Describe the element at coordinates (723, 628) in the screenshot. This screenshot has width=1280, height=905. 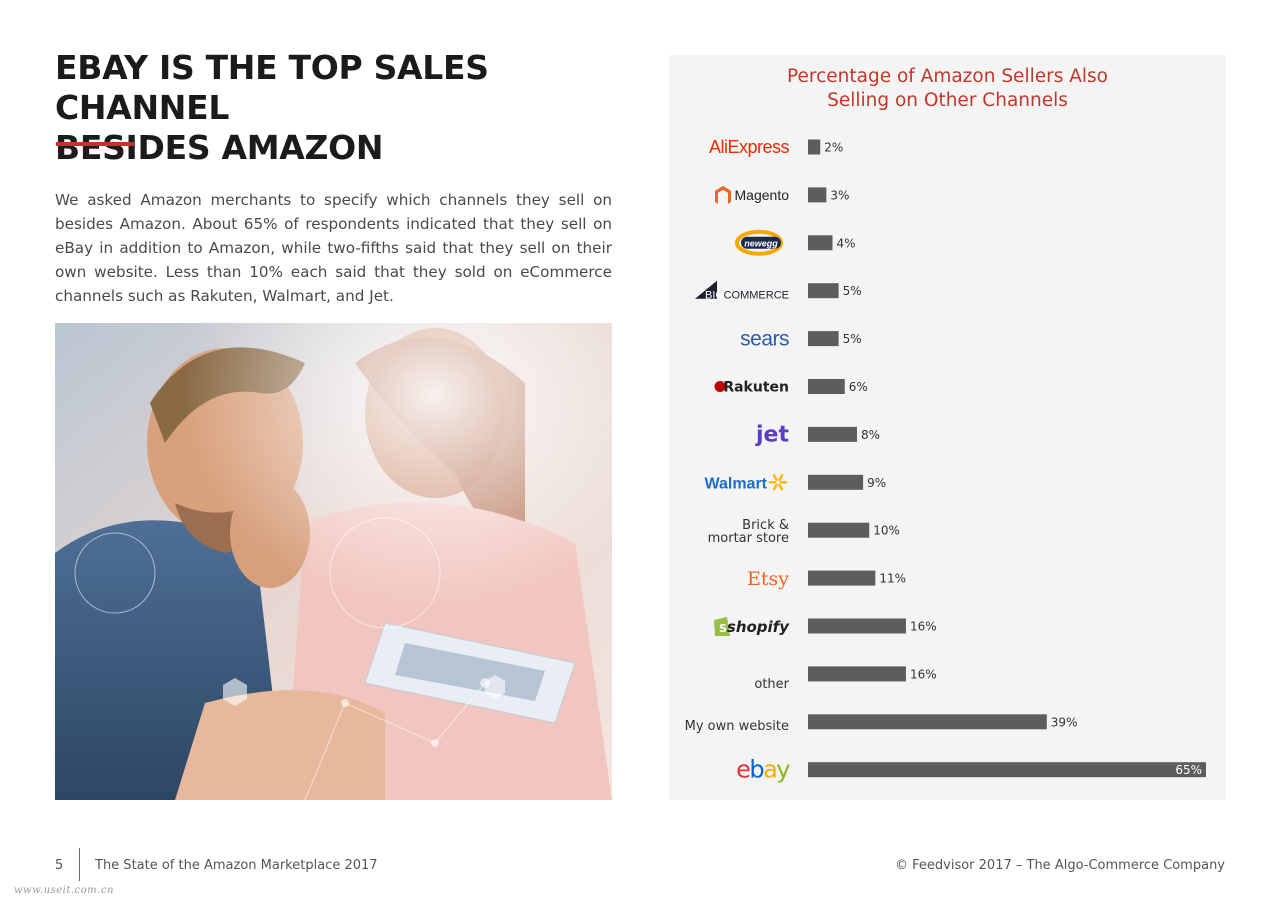
I see `svg-text: S` at that location.